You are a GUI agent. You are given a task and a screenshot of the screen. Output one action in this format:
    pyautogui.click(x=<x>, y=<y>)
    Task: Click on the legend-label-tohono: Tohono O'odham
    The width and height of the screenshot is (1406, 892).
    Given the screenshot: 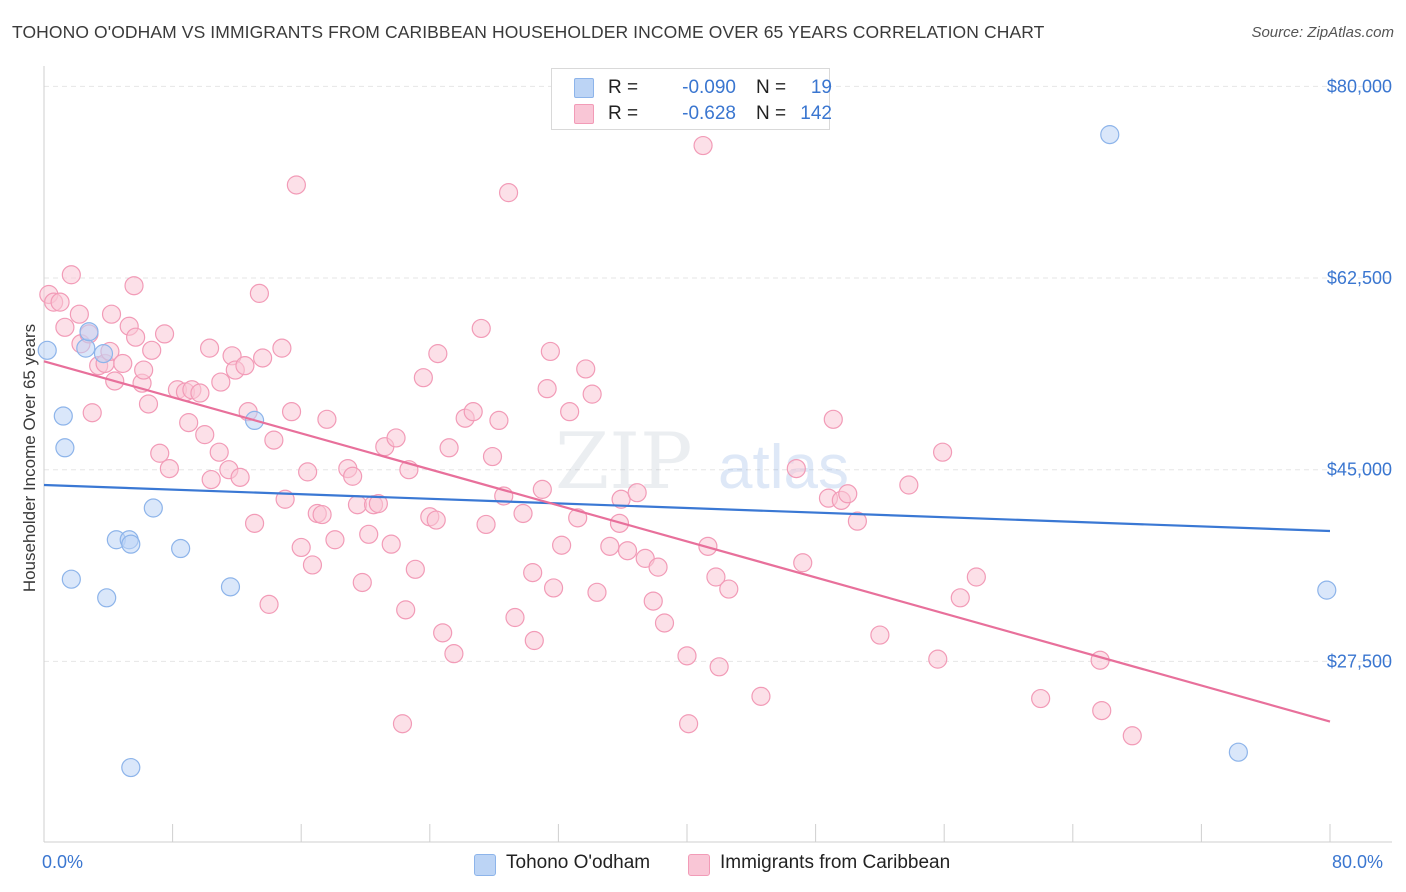 What is the action you would take?
    pyautogui.click(x=578, y=862)
    